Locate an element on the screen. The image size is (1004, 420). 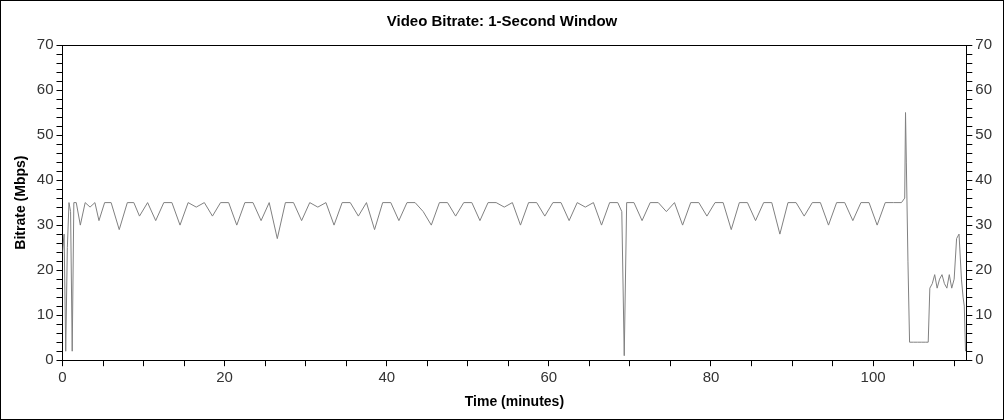
y-tick-label: 10 is located at coordinates (45, 314).